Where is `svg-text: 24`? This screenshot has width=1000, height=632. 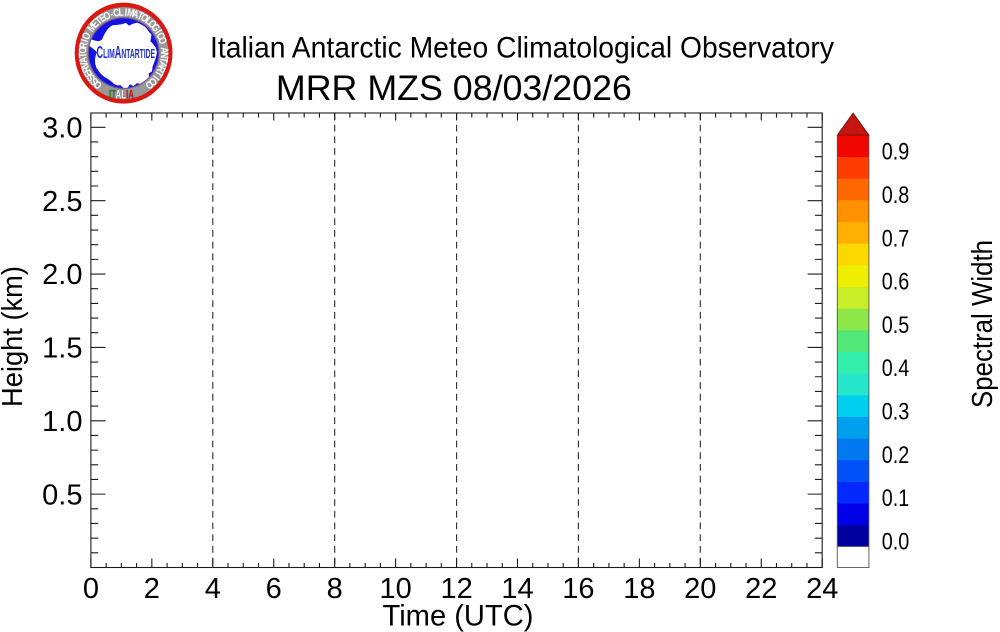 svg-text: 24 is located at coordinates (822, 589).